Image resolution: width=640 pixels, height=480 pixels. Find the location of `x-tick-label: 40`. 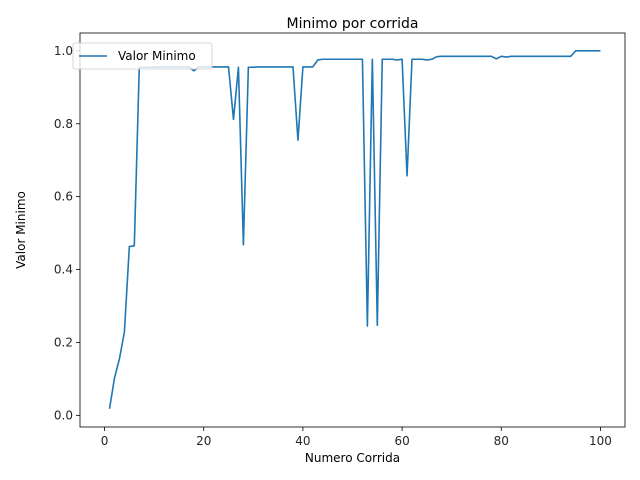

x-tick-label: 40 is located at coordinates (302, 441).